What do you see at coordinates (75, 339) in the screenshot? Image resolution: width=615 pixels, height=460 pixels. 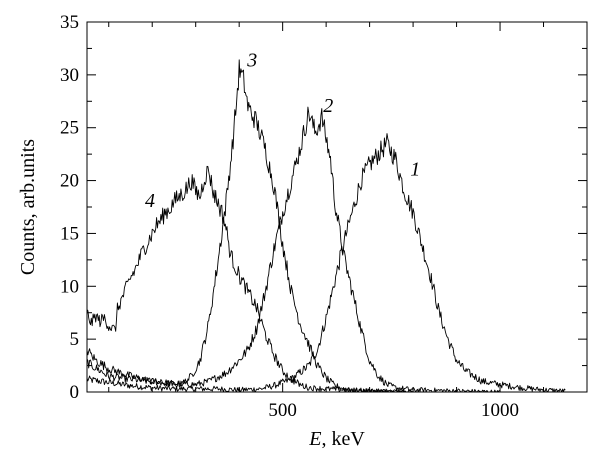 I see `y-tick-label: 5` at bounding box center [75, 339].